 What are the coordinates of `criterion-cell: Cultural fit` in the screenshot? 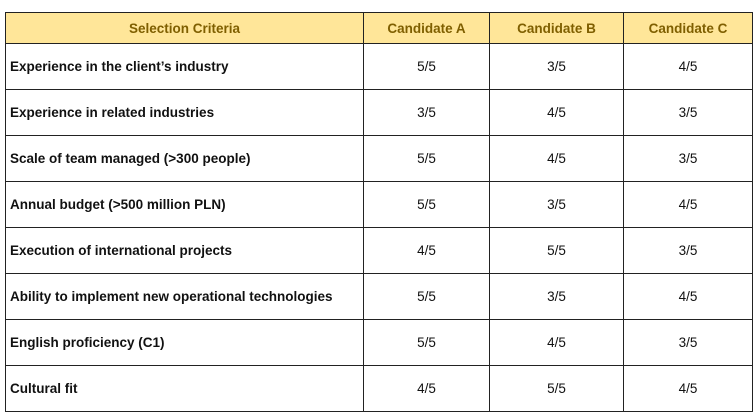 It's located at (184, 388).